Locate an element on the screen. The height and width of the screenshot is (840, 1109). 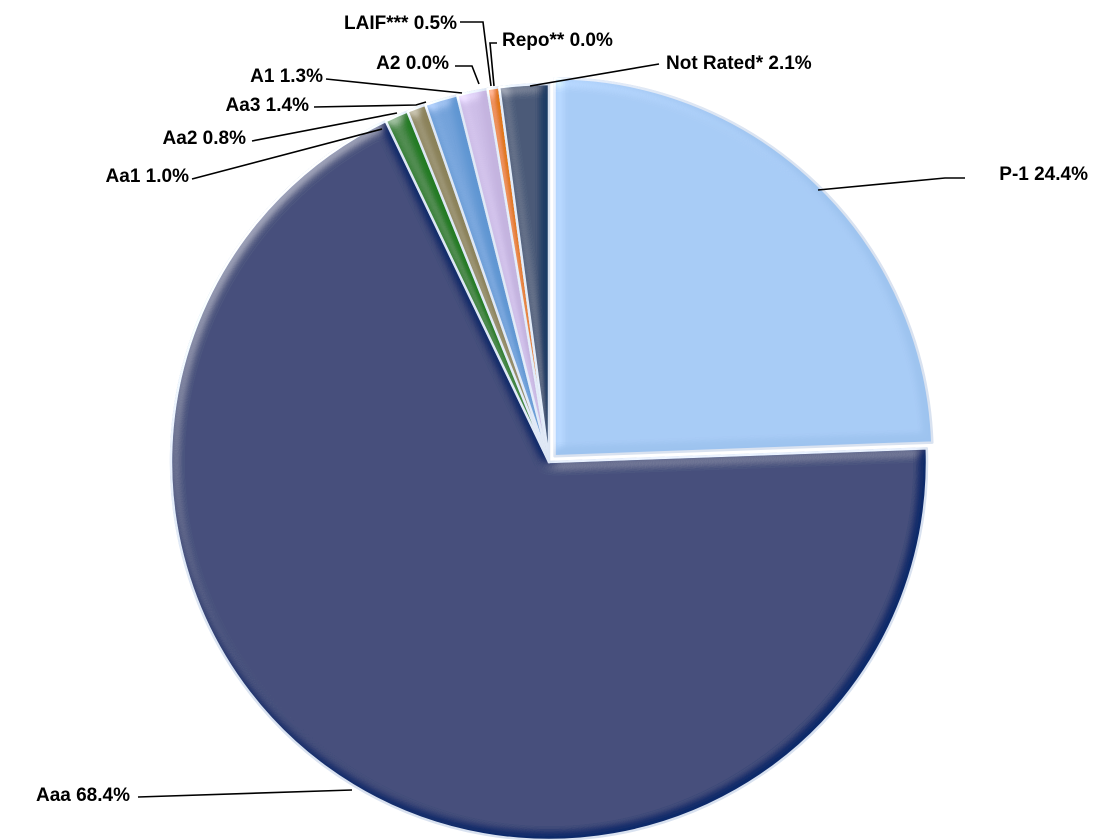
slice-label-a2: A2 0.0% is located at coordinates (412, 63).